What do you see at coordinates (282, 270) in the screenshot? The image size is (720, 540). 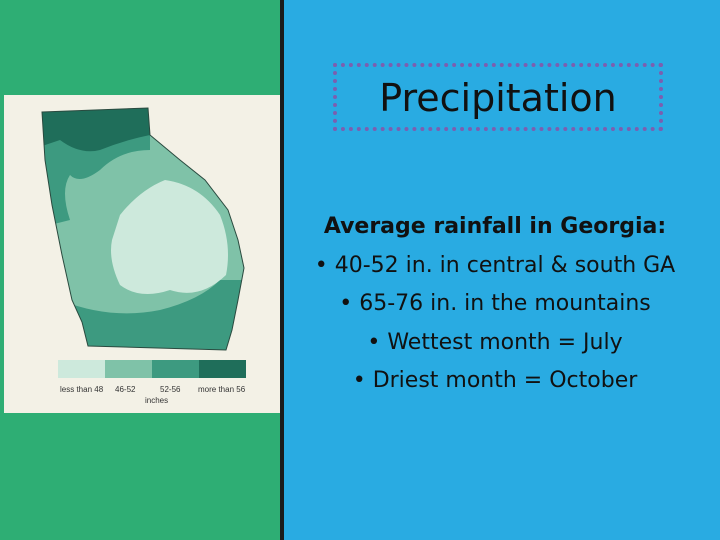 I see `divider` at bounding box center [282, 270].